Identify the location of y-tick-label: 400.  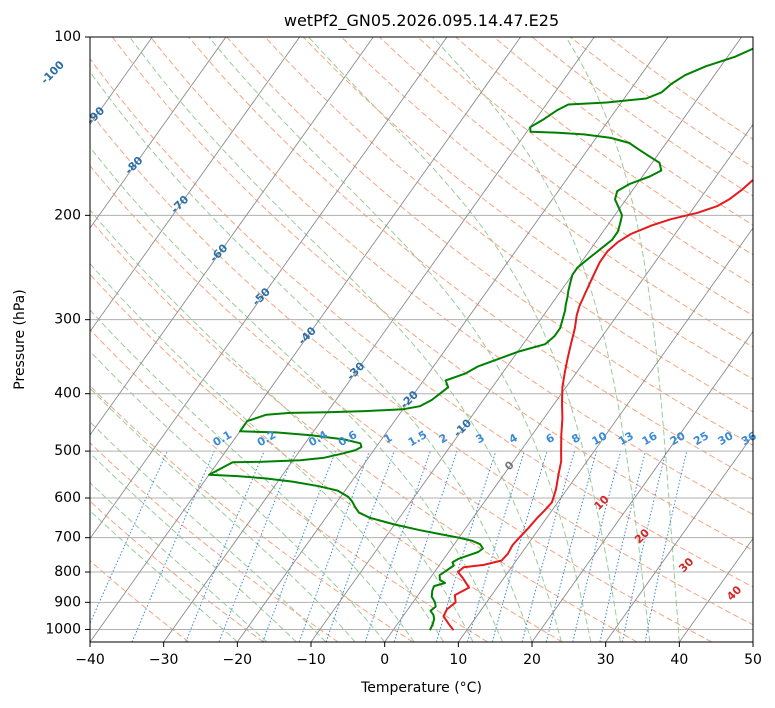
(67, 394).